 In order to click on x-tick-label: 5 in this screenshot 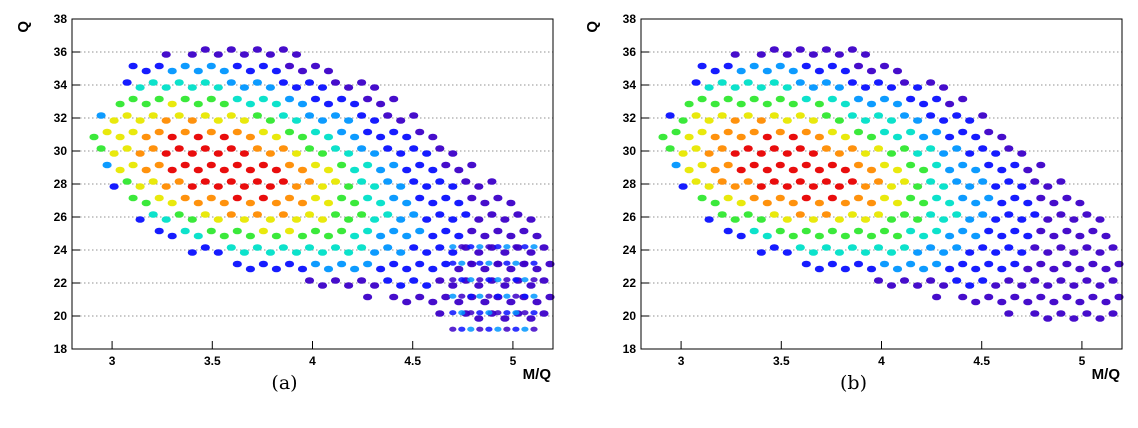, I will do `click(1082, 361)`.